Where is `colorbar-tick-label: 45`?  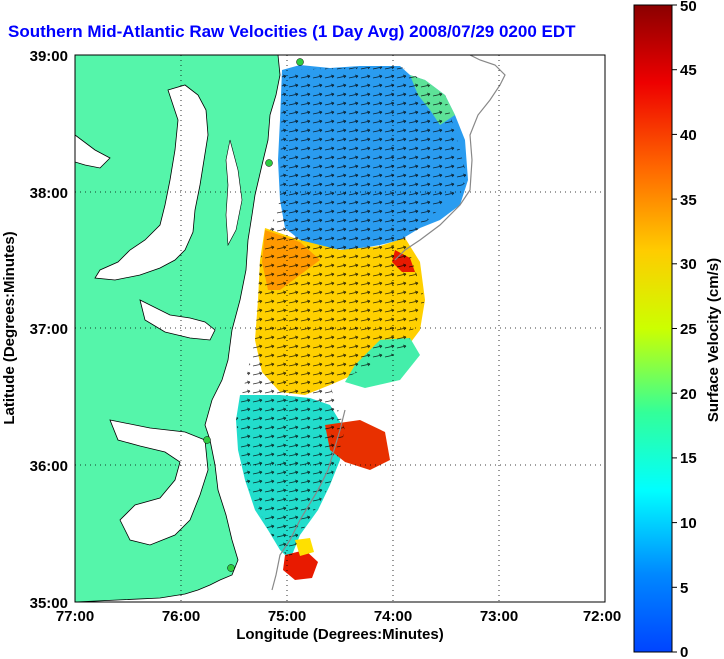
colorbar-tick-label: 45 is located at coordinates (688, 70).